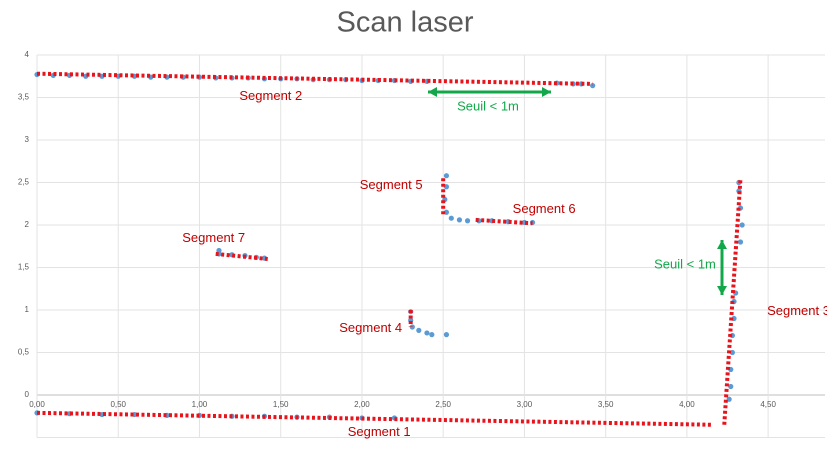 The height and width of the screenshot is (449, 827). I want to click on segment-label: Segment 4, so click(370, 327).